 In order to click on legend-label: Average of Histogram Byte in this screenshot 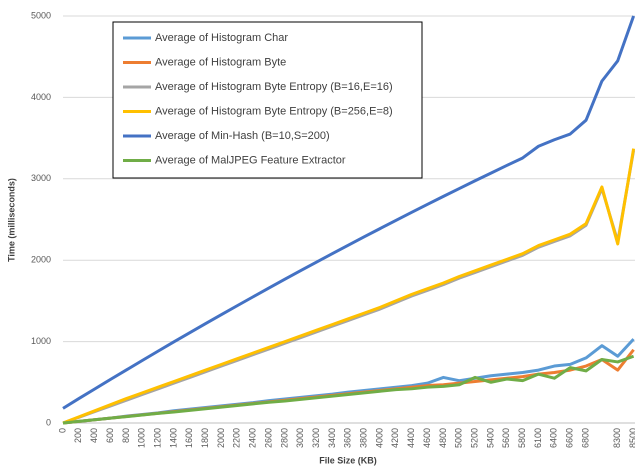, I will do `click(220, 62)`.